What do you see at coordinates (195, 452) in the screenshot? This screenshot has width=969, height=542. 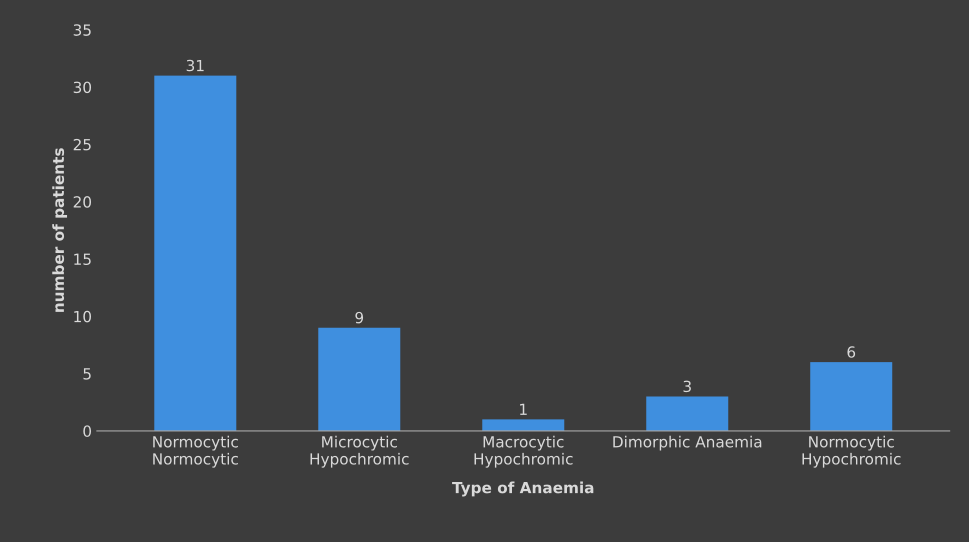 I see `x-tick-label: Normocytic Normocytic` at bounding box center [195, 452].